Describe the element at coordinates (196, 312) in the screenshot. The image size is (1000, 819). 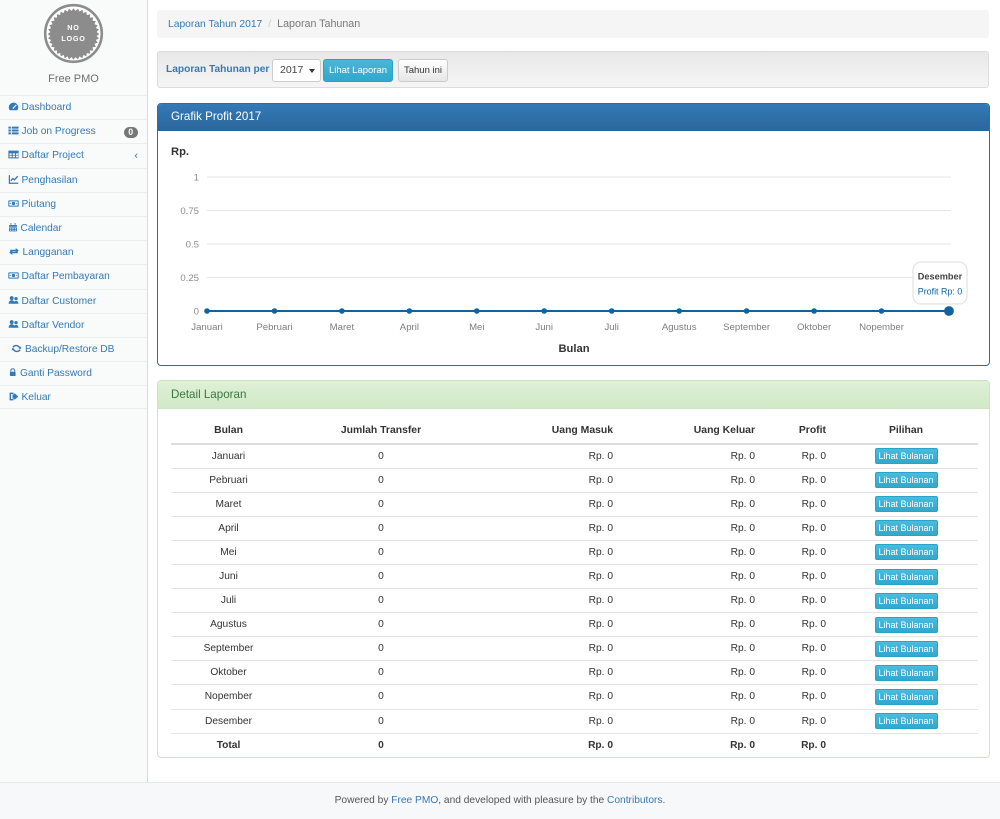
I see `svg-text: 0` at that location.